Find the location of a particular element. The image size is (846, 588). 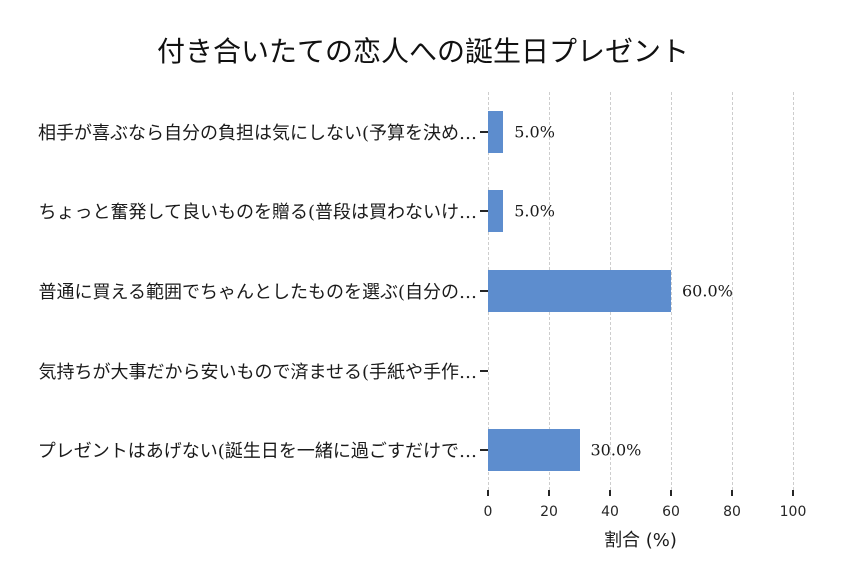

bar-track: 60.0% is located at coordinates (640, 290).